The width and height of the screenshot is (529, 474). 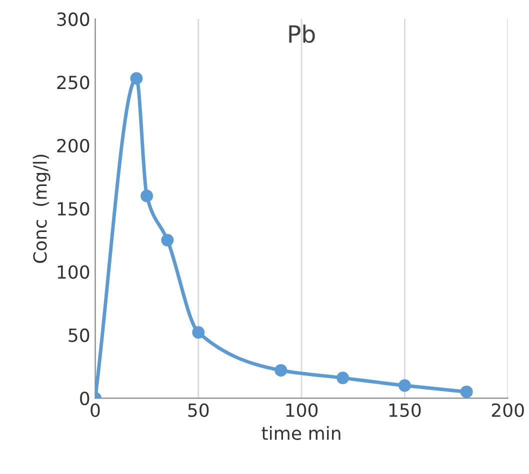 I want to click on y-tick-label: 300, so click(x=73, y=19).